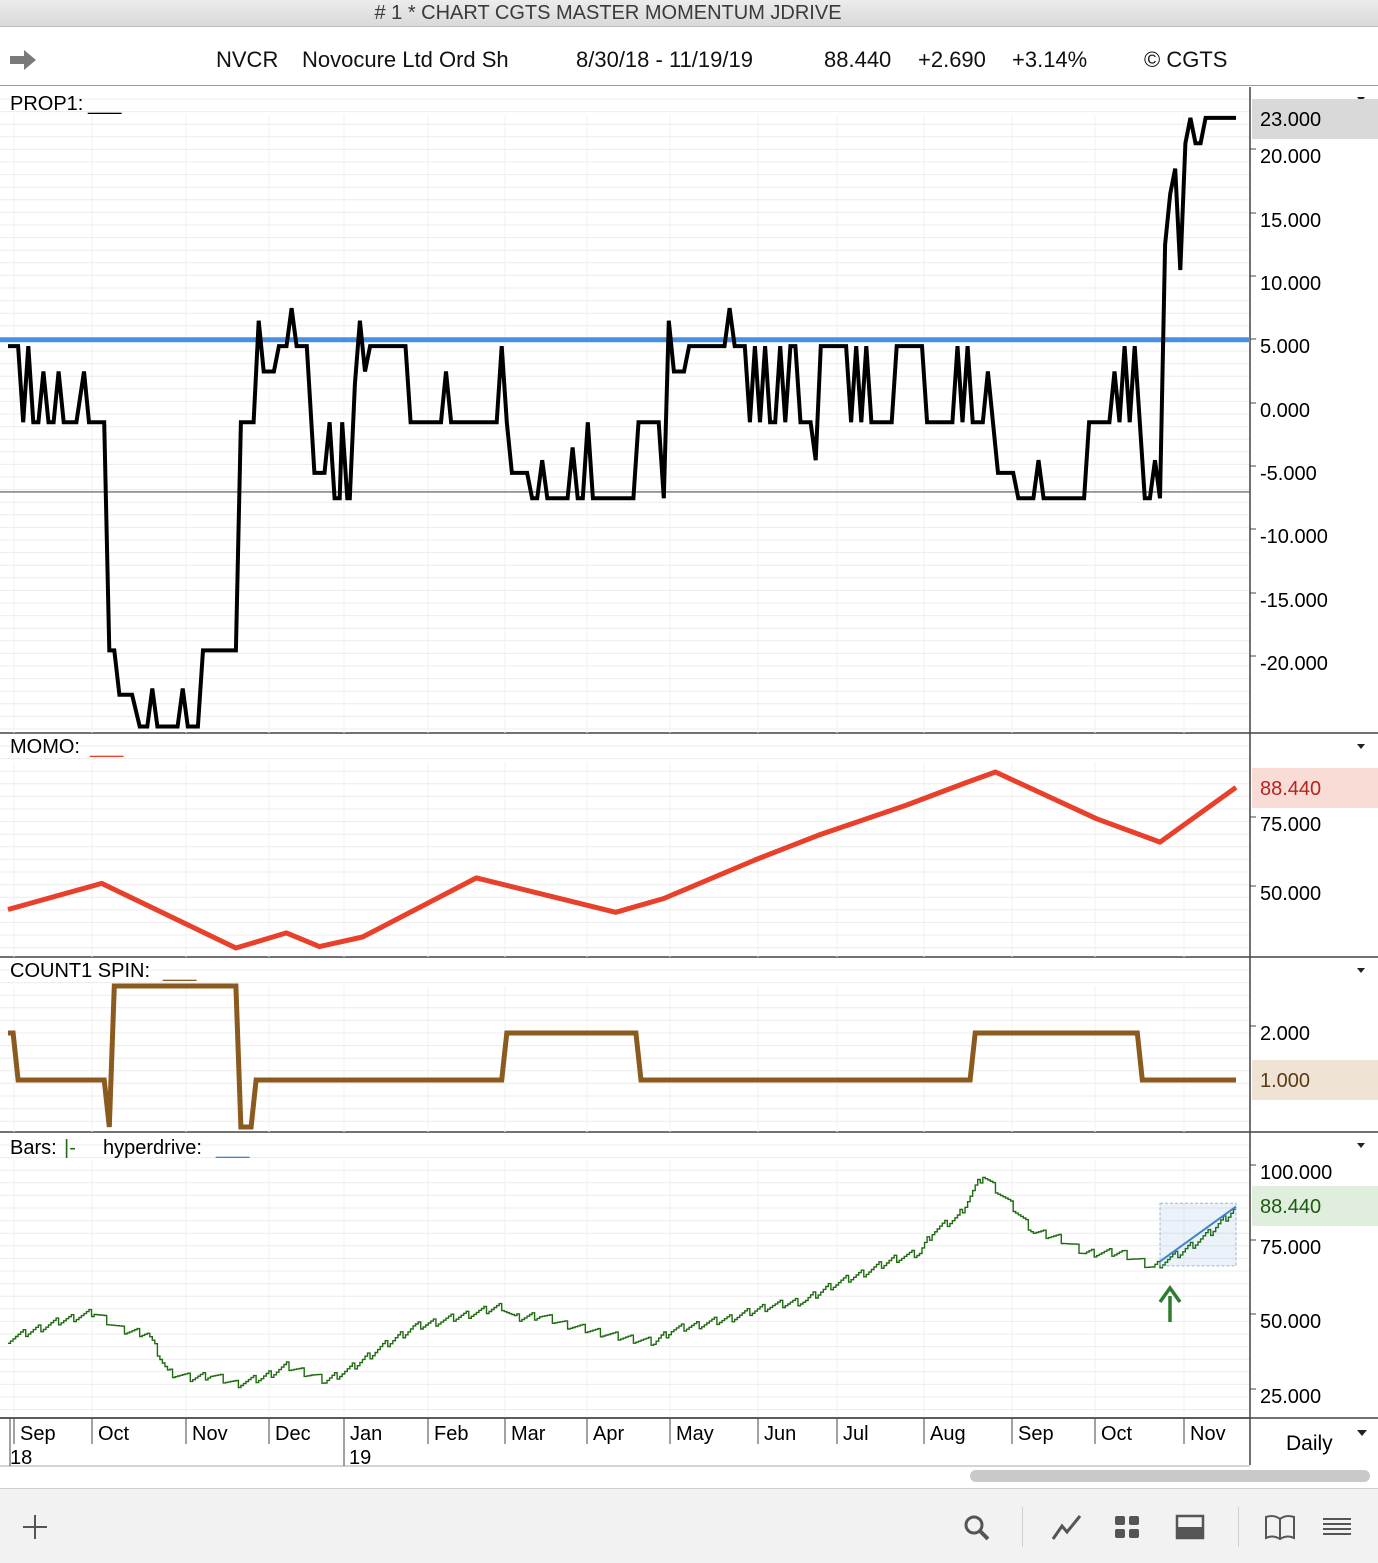 The image size is (1378, 1563). What do you see at coordinates (948, 1434) in the screenshot?
I see `x-month-label: Aug` at bounding box center [948, 1434].